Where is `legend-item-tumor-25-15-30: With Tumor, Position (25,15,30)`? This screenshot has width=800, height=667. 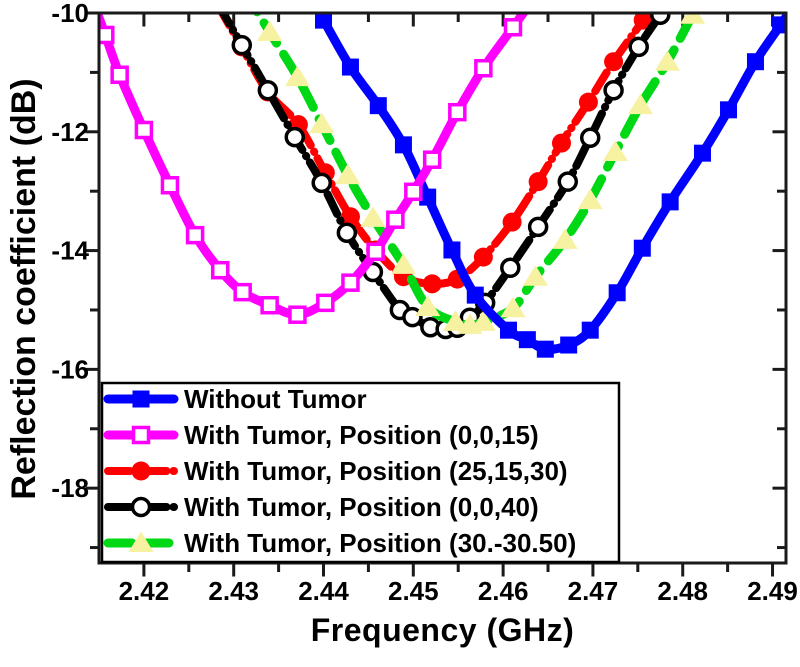 legend-item-tumor-25-15-30: With Tumor, Position (25,15,30) is located at coordinates (336, 471).